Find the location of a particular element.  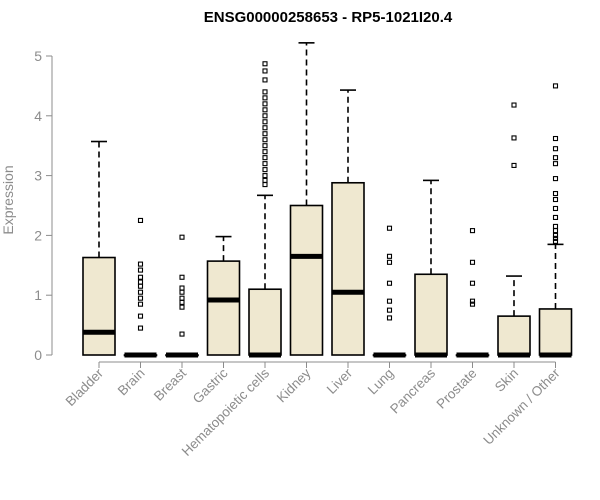

y-tick-label: 4 is located at coordinates (38, 116).